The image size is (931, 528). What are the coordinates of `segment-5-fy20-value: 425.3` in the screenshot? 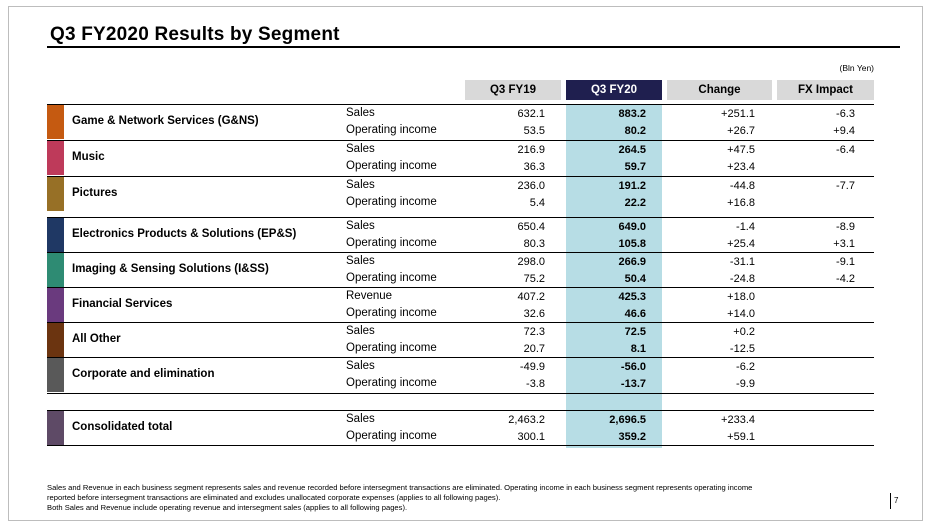 It's located at (632, 297).